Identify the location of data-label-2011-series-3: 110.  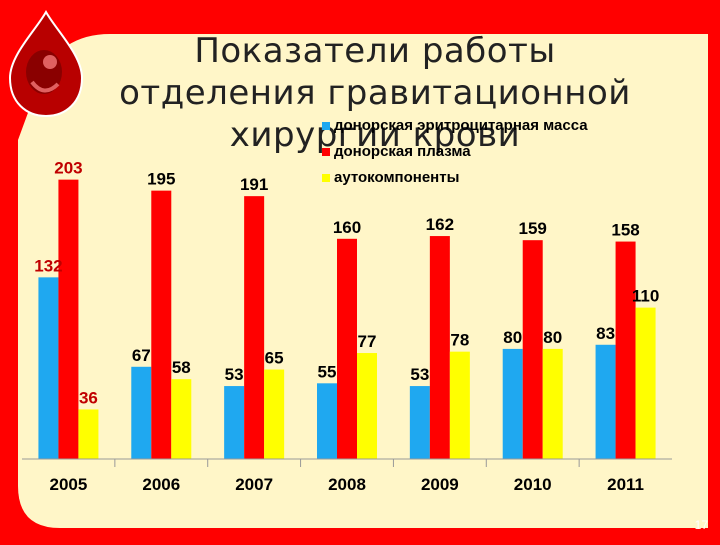
(645, 296).